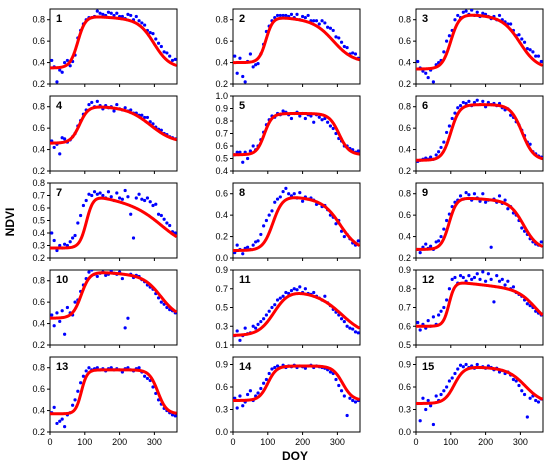  Describe the element at coordinates (425, 19) in the screenshot. I see `panel-number: 3` at that location.